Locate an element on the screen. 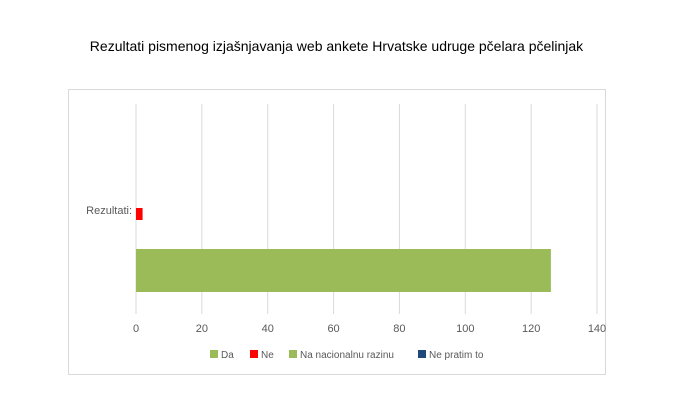  legend-swatch-ne-pratim-to is located at coordinates (422, 354).